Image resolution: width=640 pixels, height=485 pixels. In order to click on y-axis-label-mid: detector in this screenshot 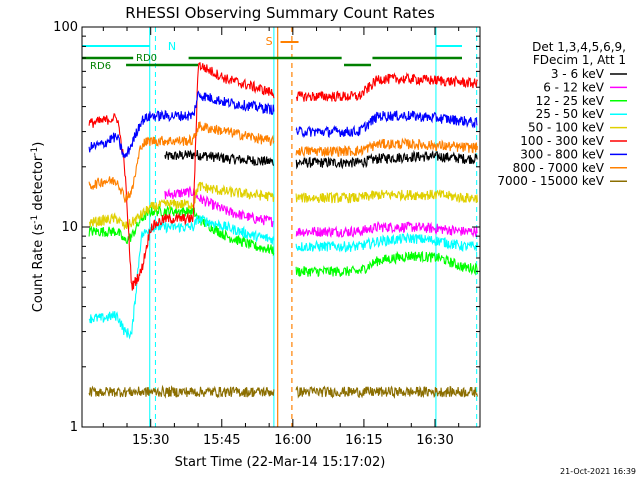, I will do `click(38, 185)`.